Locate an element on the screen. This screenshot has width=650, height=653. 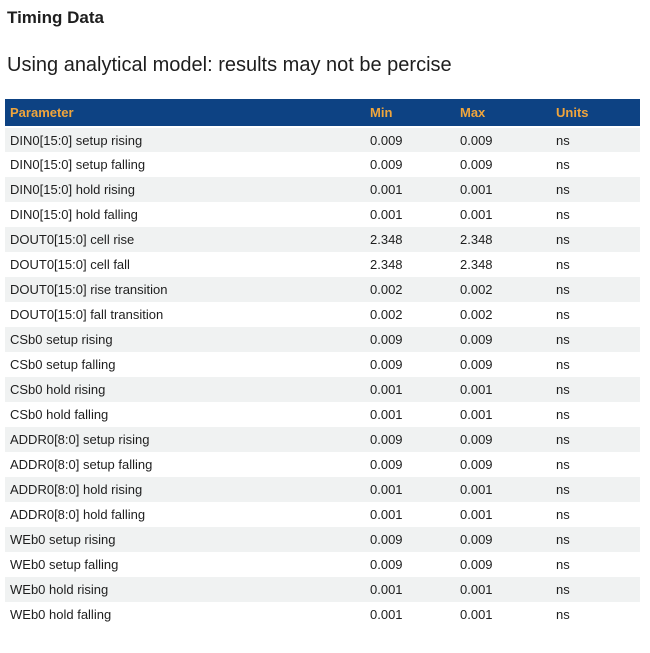
table-row: WEb0 hold falling 0.001 0.001 ns is located at coordinates (322, 615).